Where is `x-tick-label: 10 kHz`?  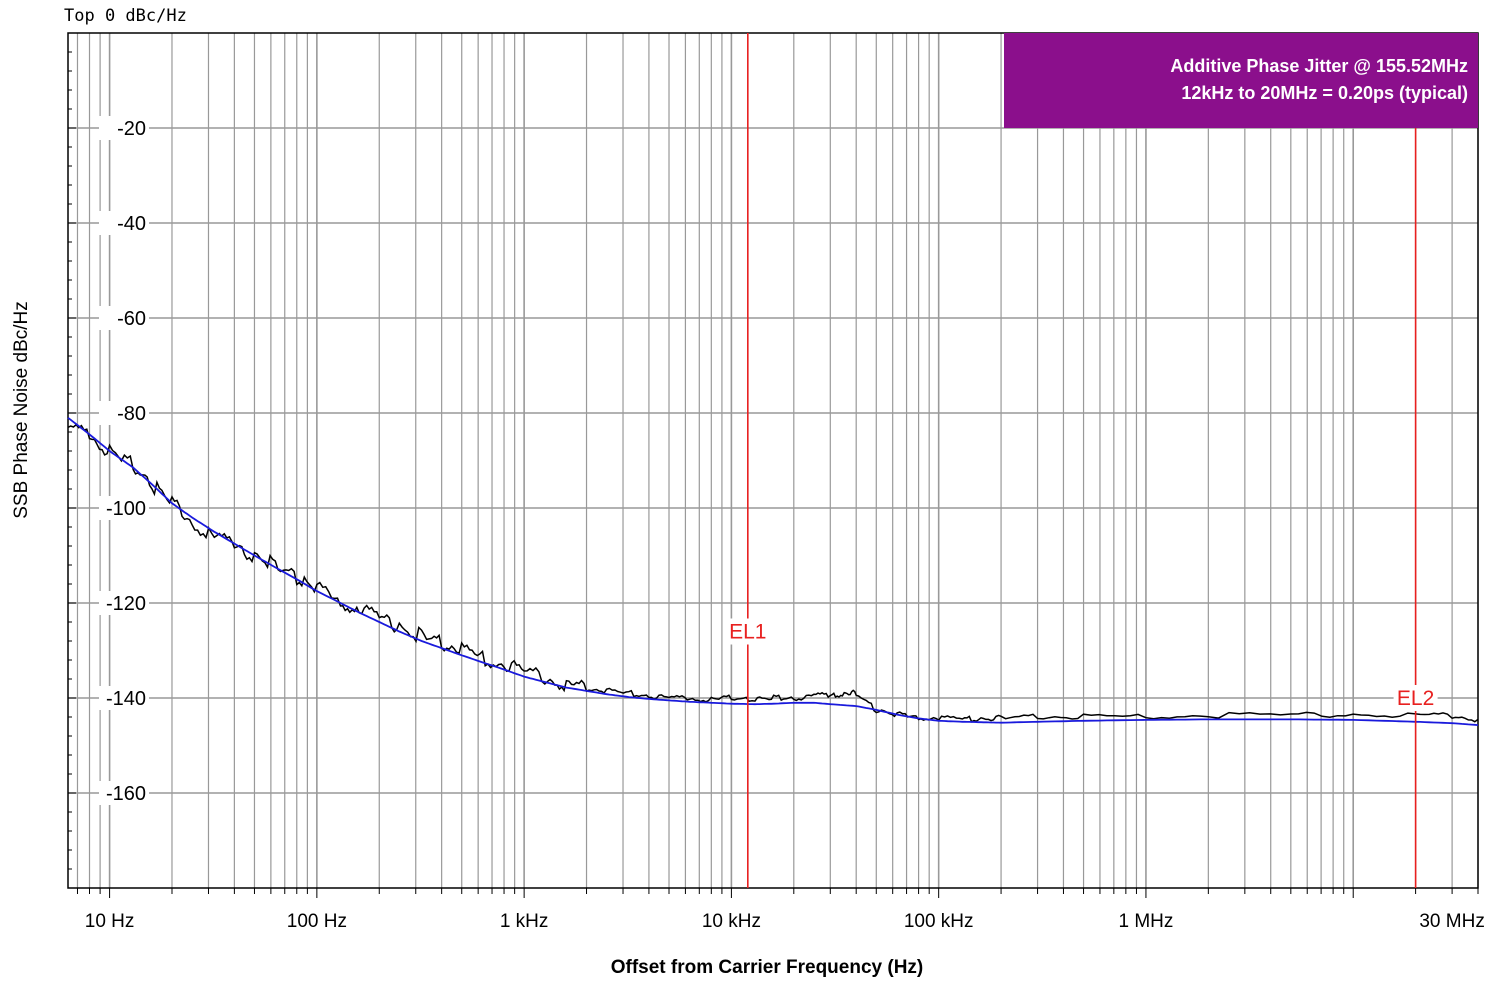
x-tick-label: 10 kHz is located at coordinates (731, 921).